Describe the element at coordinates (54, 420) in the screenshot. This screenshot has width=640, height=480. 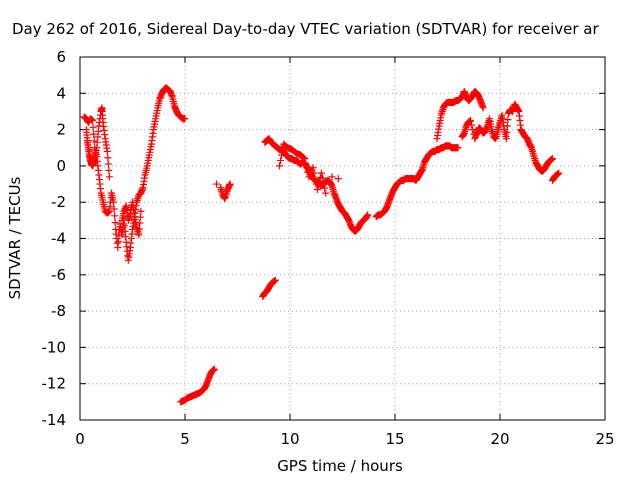
I see `y-tick-label: -14` at that location.